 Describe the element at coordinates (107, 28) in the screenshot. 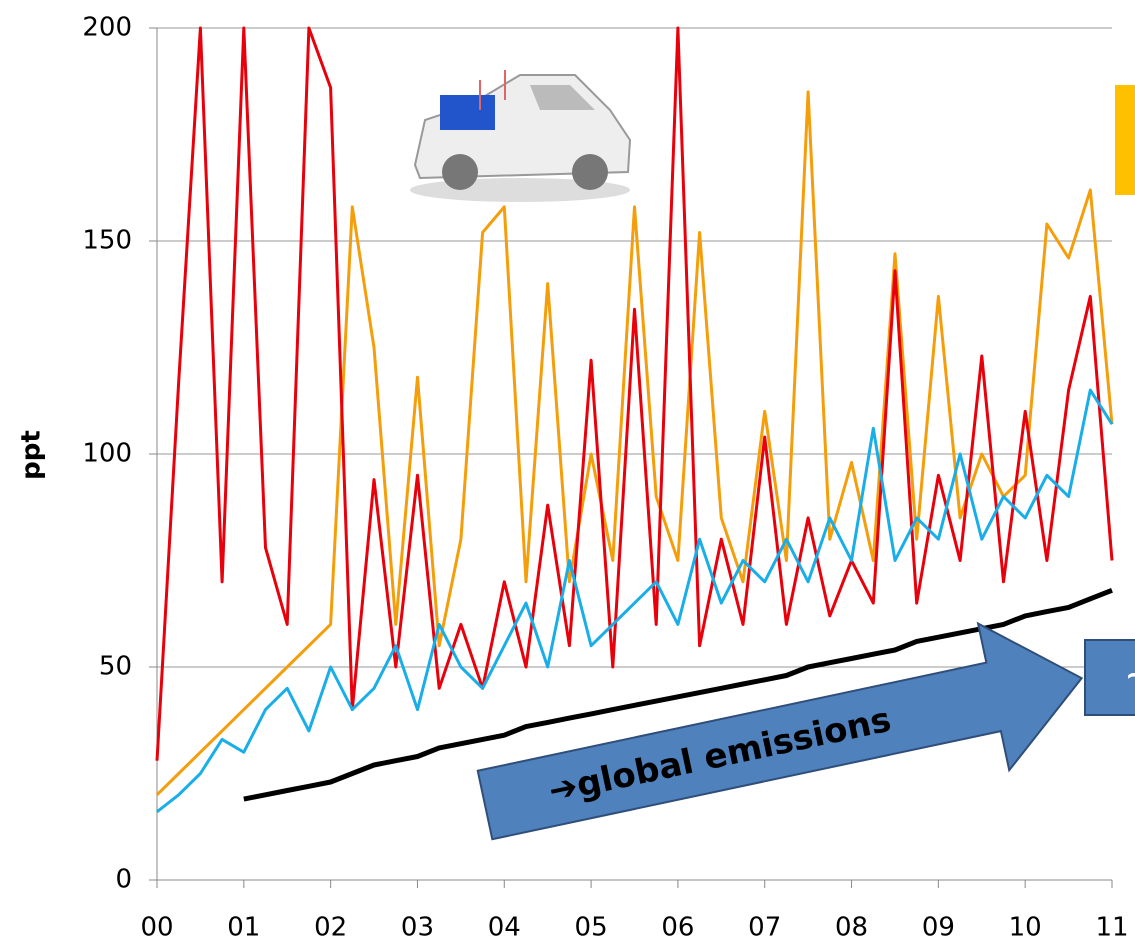

I see `y-tick-label: 200` at that location.